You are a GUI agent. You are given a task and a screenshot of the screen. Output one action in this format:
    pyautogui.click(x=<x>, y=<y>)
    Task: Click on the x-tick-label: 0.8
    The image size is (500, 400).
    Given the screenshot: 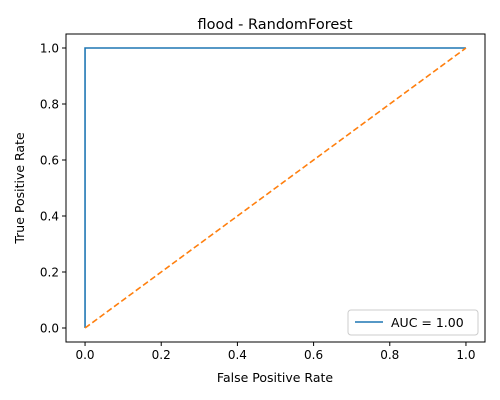 What is the action you would take?
    pyautogui.click(x=389, y=355)
    